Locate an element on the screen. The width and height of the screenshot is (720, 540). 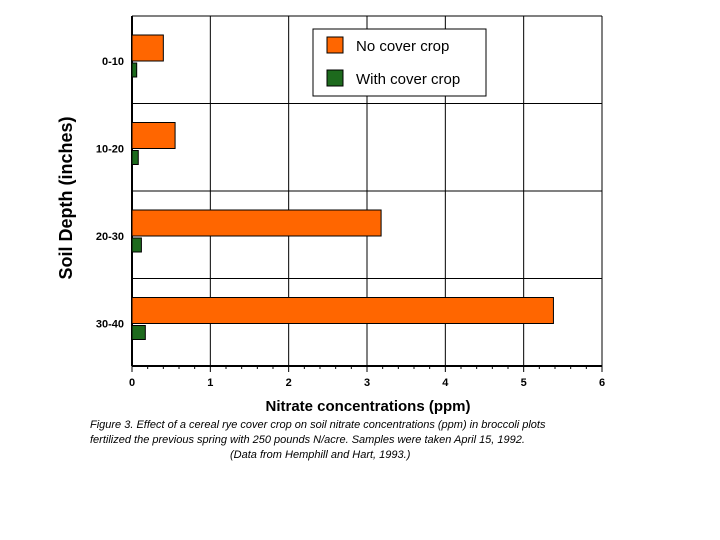
x-tick-label: 0 is located at coordinates (132, 383).